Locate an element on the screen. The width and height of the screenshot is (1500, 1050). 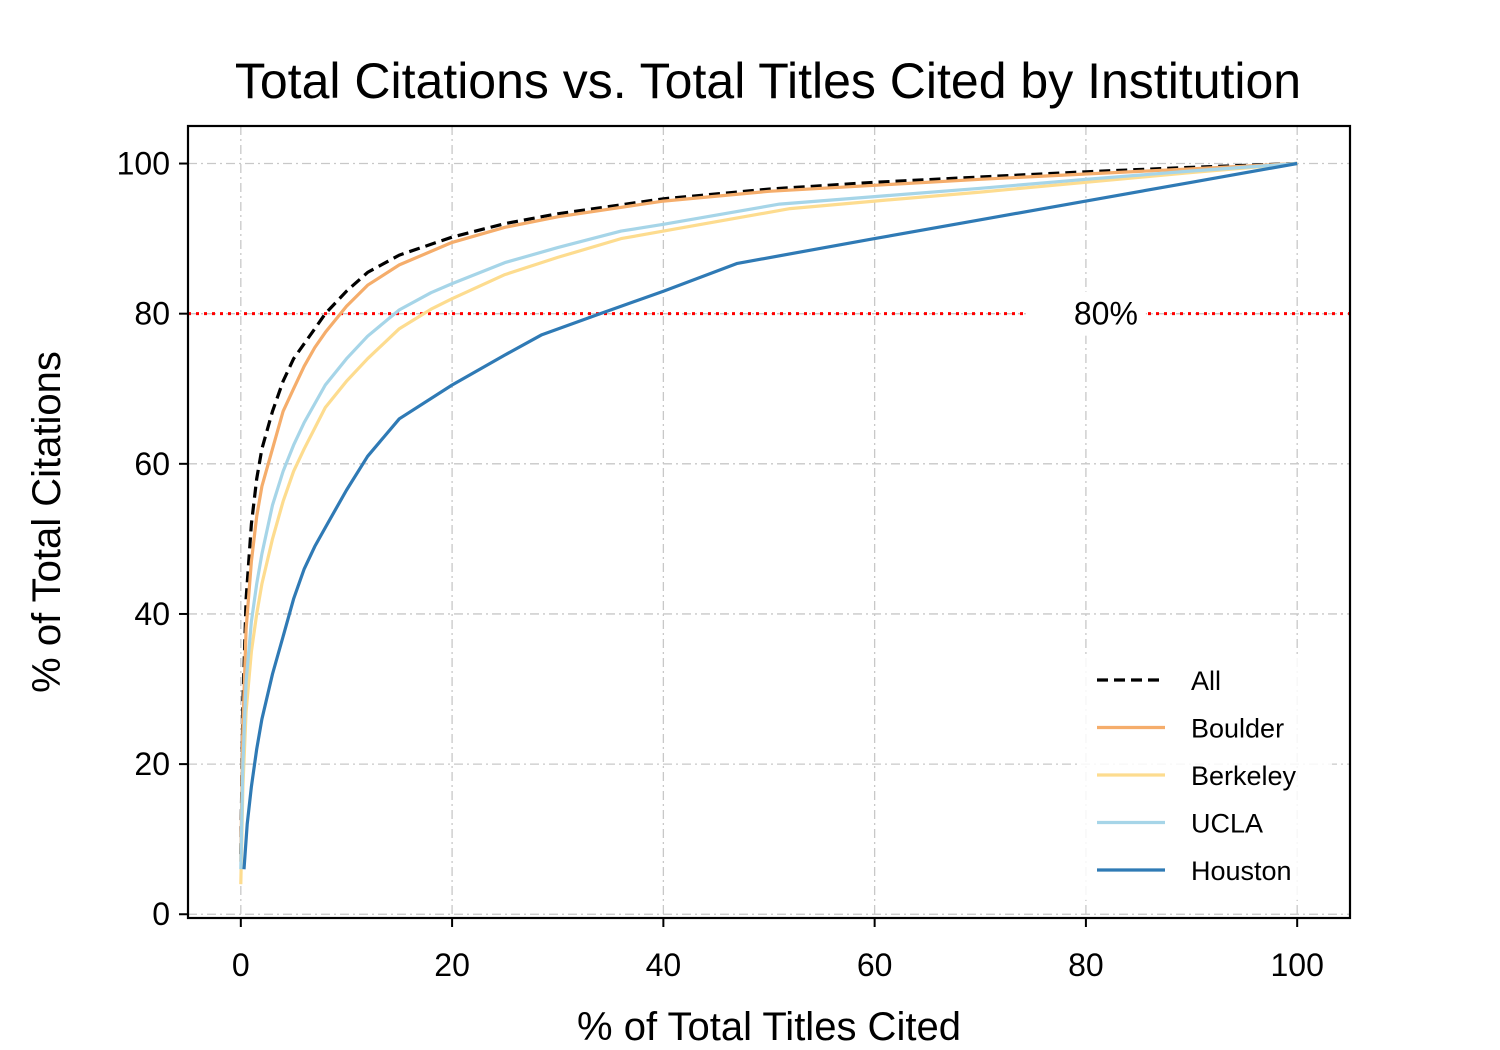
y-tick-label: 60 is located at coordinates (152, 464).